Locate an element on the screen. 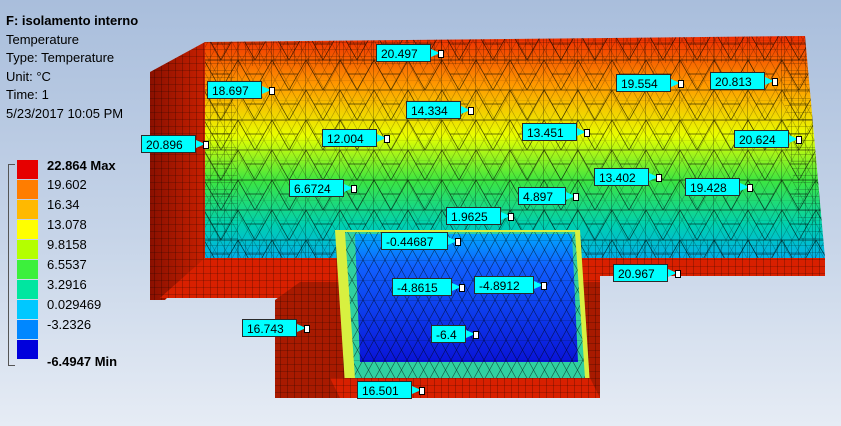  probe-value: -6.4 is located at coordinates (446, 335).